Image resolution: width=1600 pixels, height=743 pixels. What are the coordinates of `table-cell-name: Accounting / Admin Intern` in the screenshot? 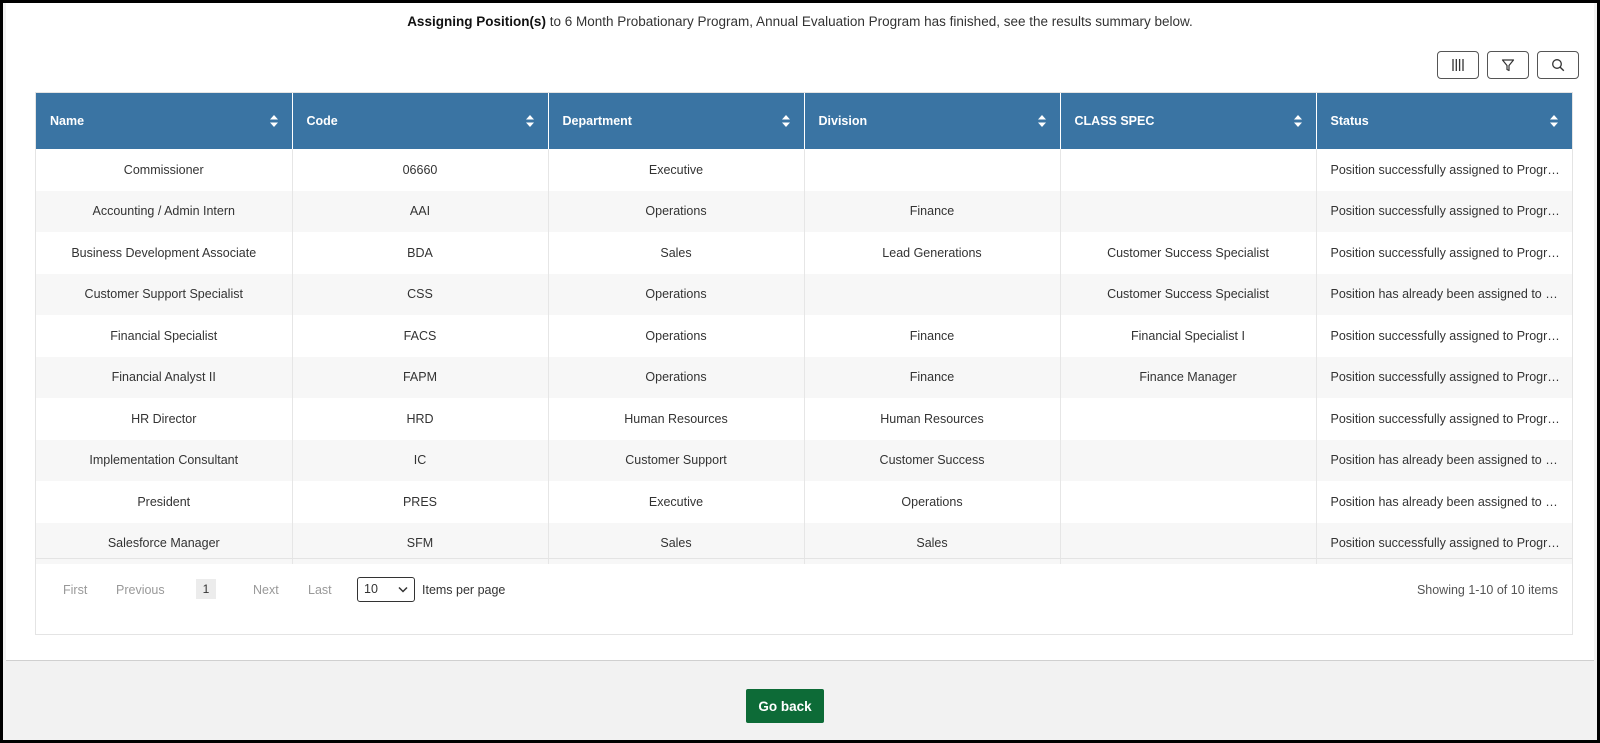 It's located at (164, 211).